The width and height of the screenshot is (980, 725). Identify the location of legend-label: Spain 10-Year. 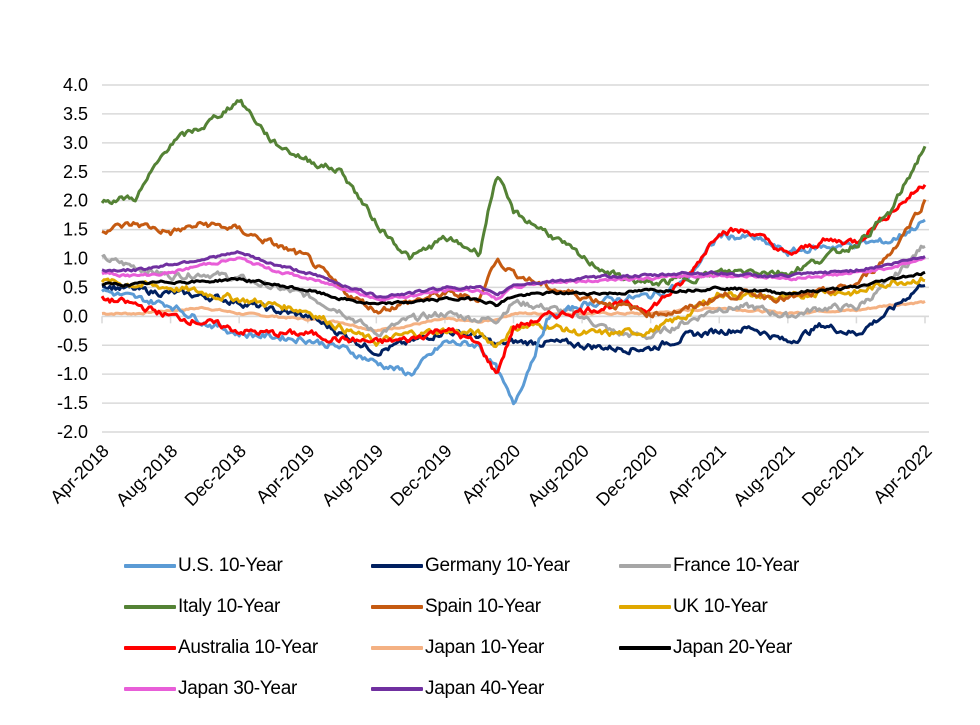
(483, 606).